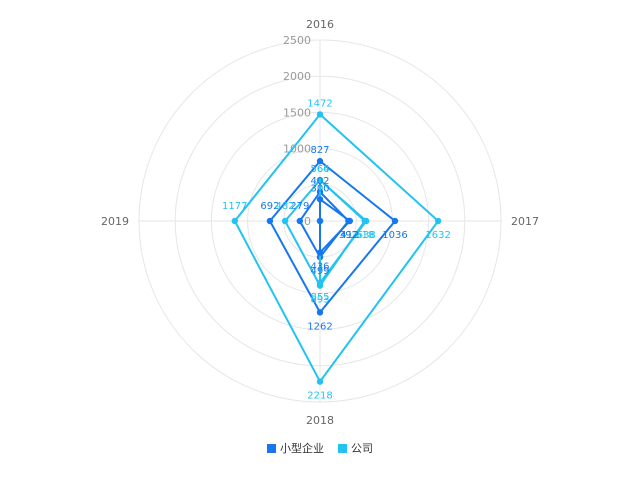 The height and width of the screenshot is (480, 640). What do you see at coordinates (297, 40) in the screenshot?
I see `tick-label-2500: 2500` at bounding box center [297, 40].